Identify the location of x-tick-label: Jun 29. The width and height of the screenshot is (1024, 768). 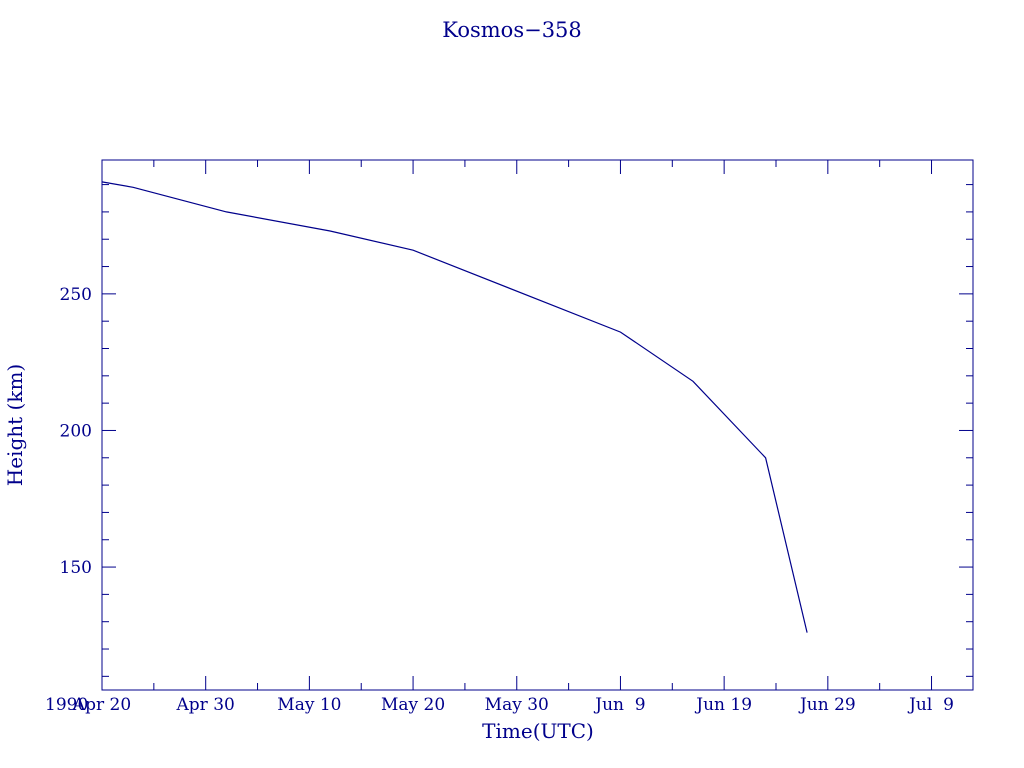
(827, 705).